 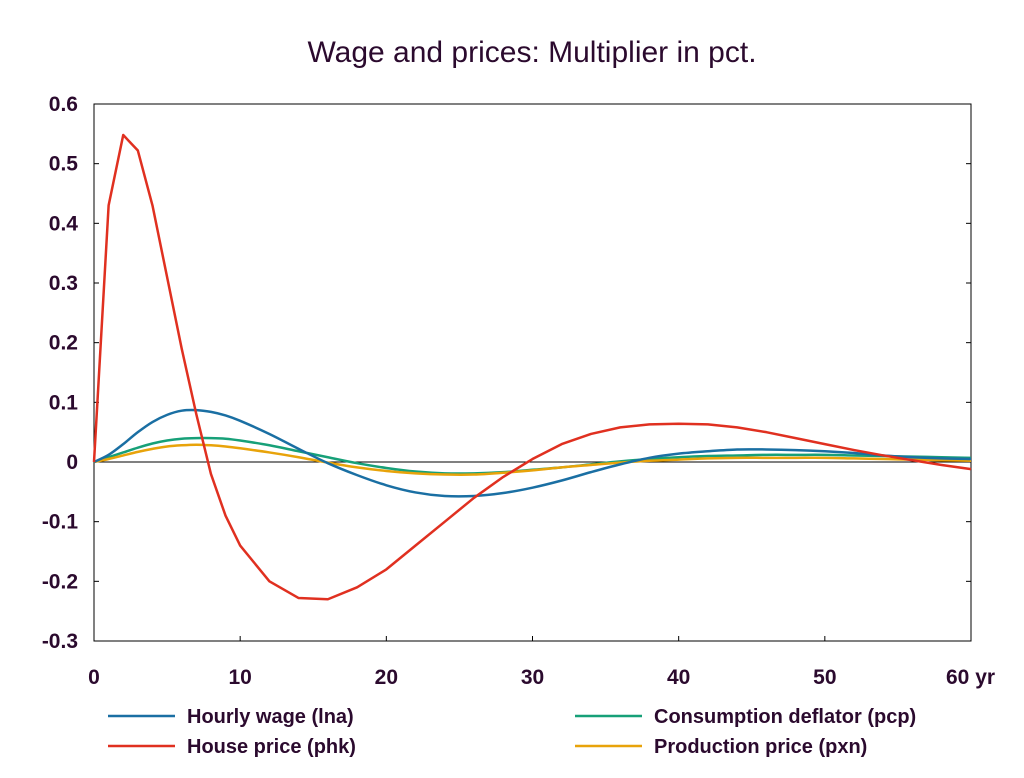 I want to click on x-tick-label: 10, so click(x=239, y=677).